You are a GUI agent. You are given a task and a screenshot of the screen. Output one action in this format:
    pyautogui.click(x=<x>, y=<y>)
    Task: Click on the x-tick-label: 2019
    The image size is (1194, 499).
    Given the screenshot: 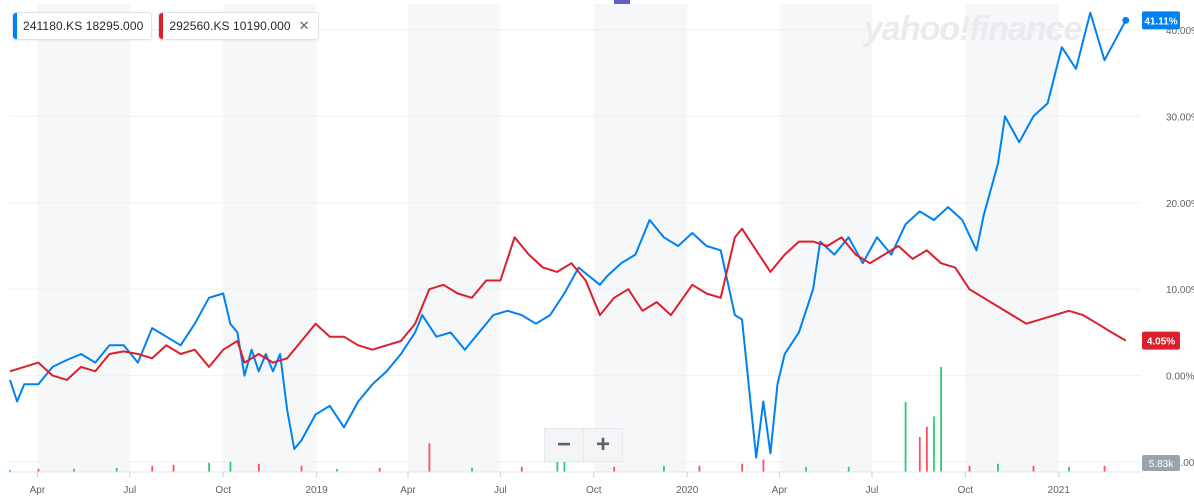 What is the action you would take?
    pyautogui.click(x=316, y=490)
    